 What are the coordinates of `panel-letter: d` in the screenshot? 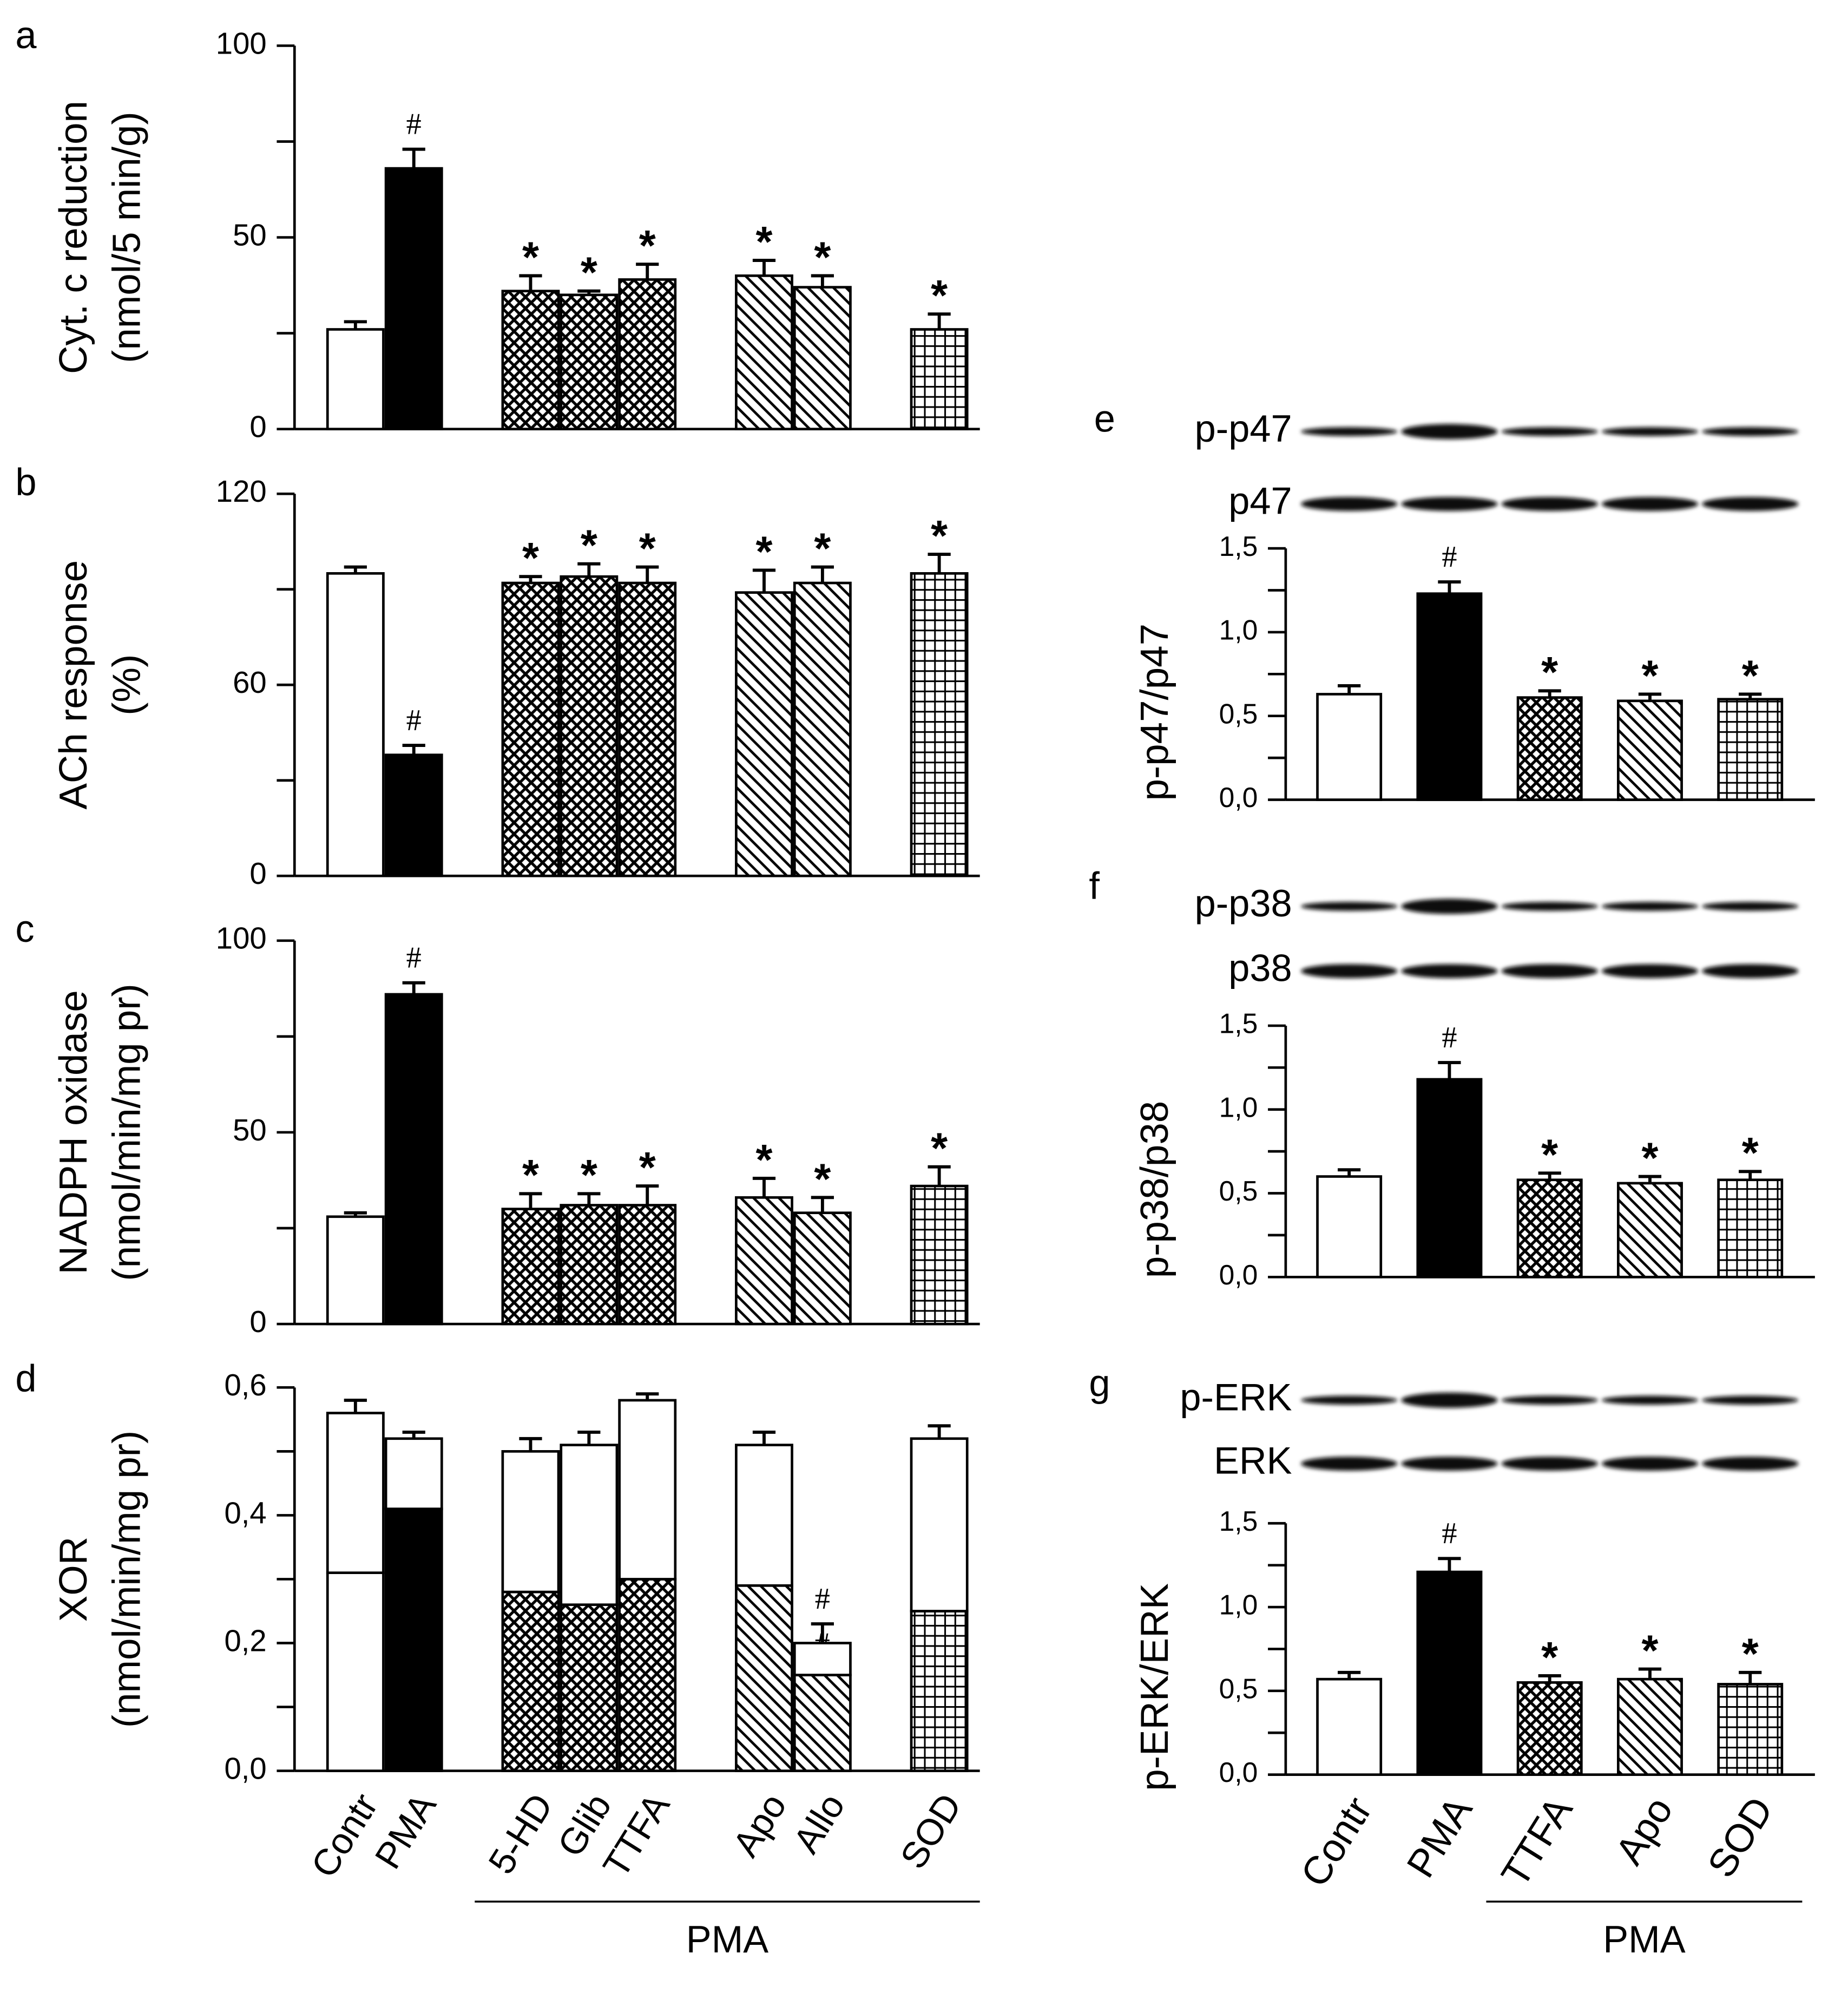 It's located at (25, 1378).